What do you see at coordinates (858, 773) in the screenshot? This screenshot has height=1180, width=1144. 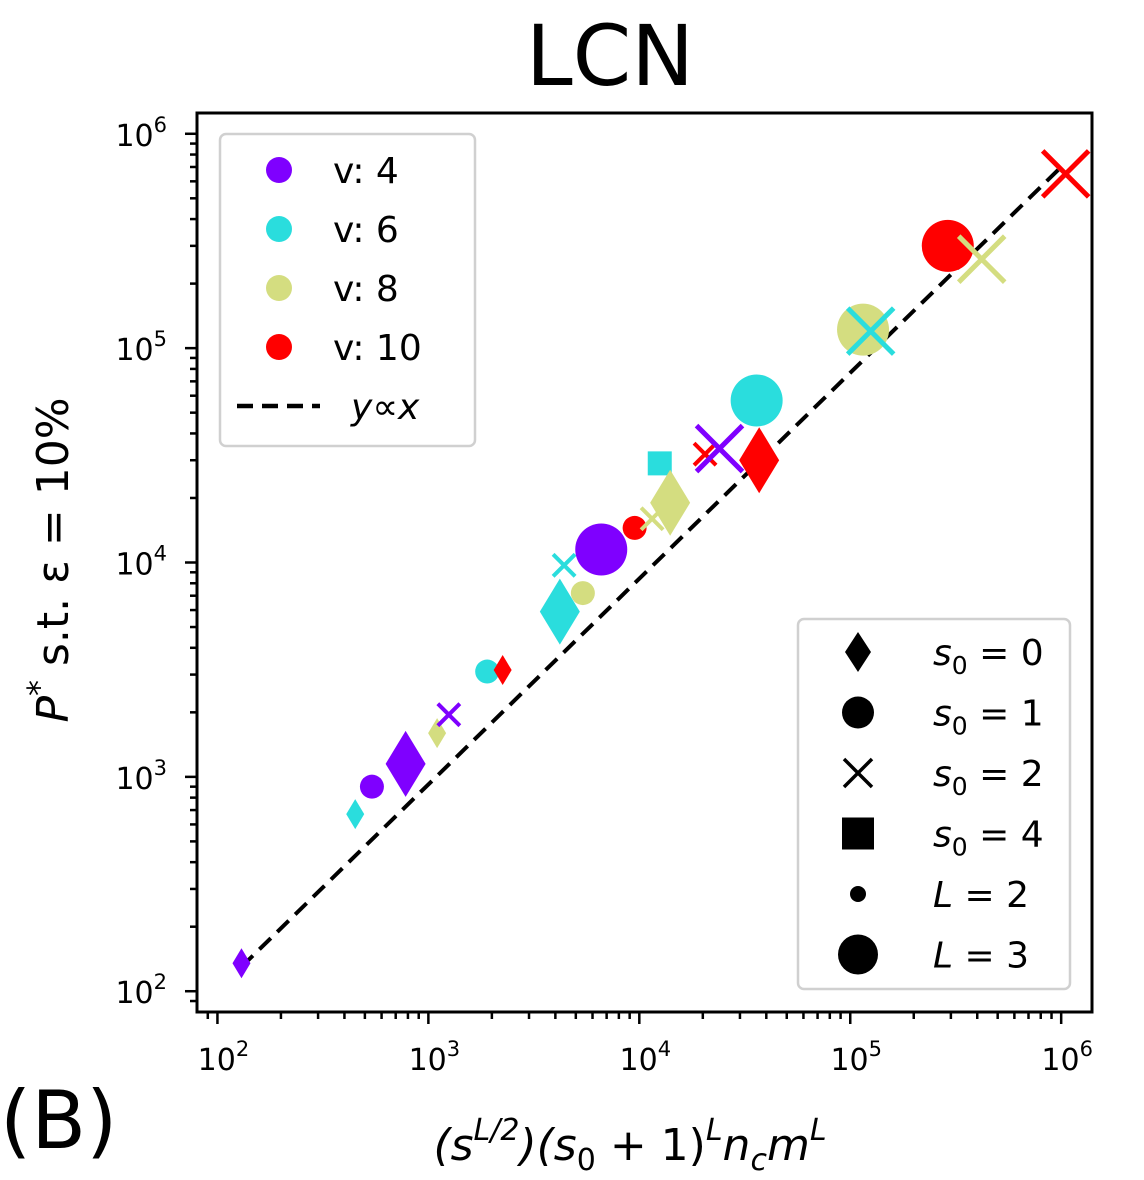 I see `legend-marker-x` at bounding box center [858, 773].